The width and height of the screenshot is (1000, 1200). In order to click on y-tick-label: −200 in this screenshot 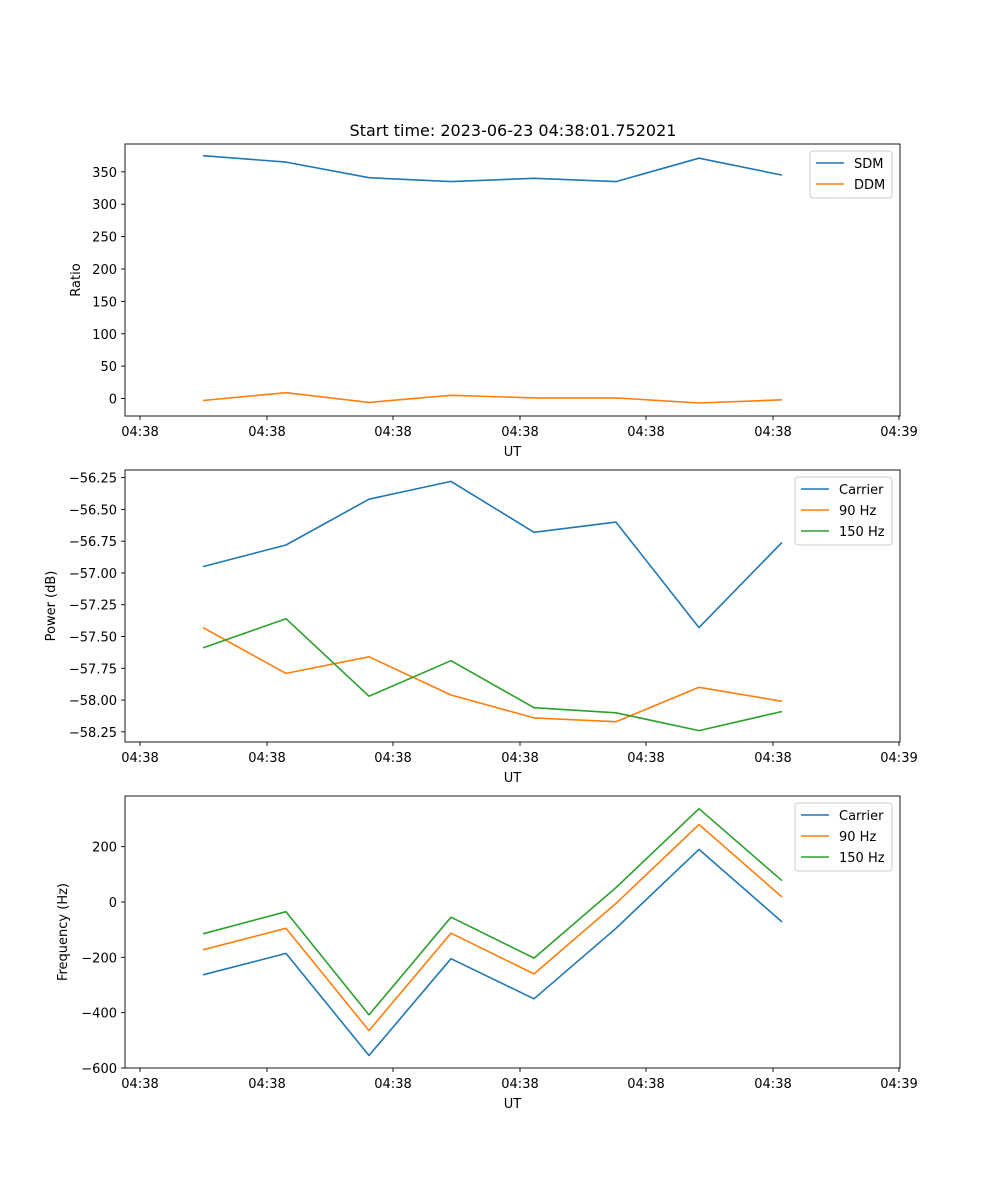, I will do `click(99, 958)`.